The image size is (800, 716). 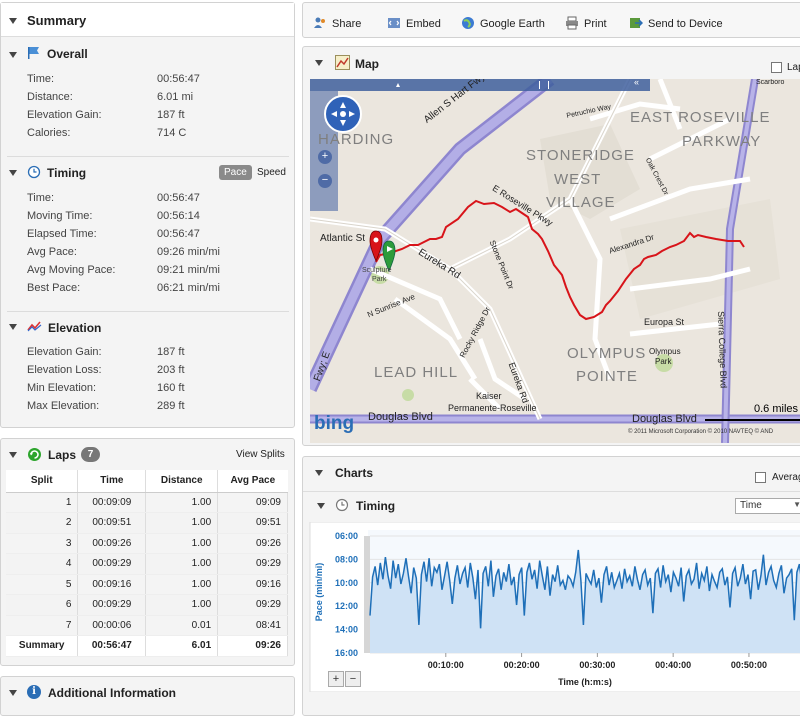 I want to click on bing-logo: bing, so click(x=334, y=423).